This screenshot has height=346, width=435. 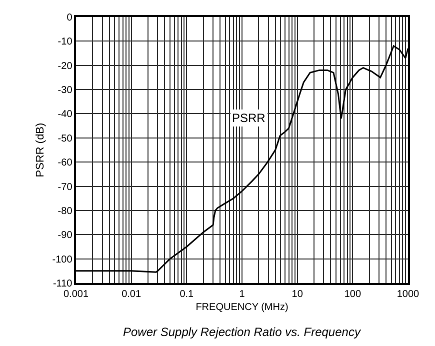 What do you see at coordinates (65, 66) in the screenshot?
I see `y-tick-label: -20` at bounding box center [65, 66].